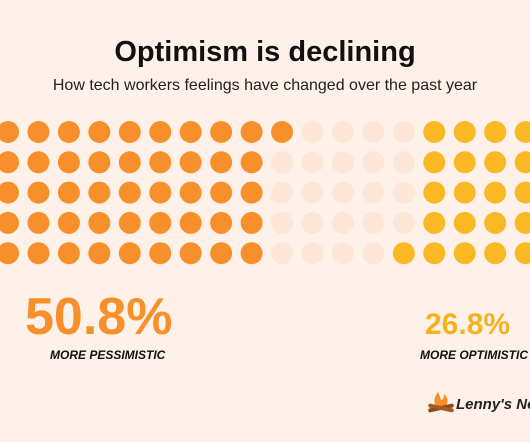 The width and height of the screenshot is (530, 442). Describe the element at coordinates (493, 404) in the screenshot. I see `brand: Lenny's Newsletter` at that location.